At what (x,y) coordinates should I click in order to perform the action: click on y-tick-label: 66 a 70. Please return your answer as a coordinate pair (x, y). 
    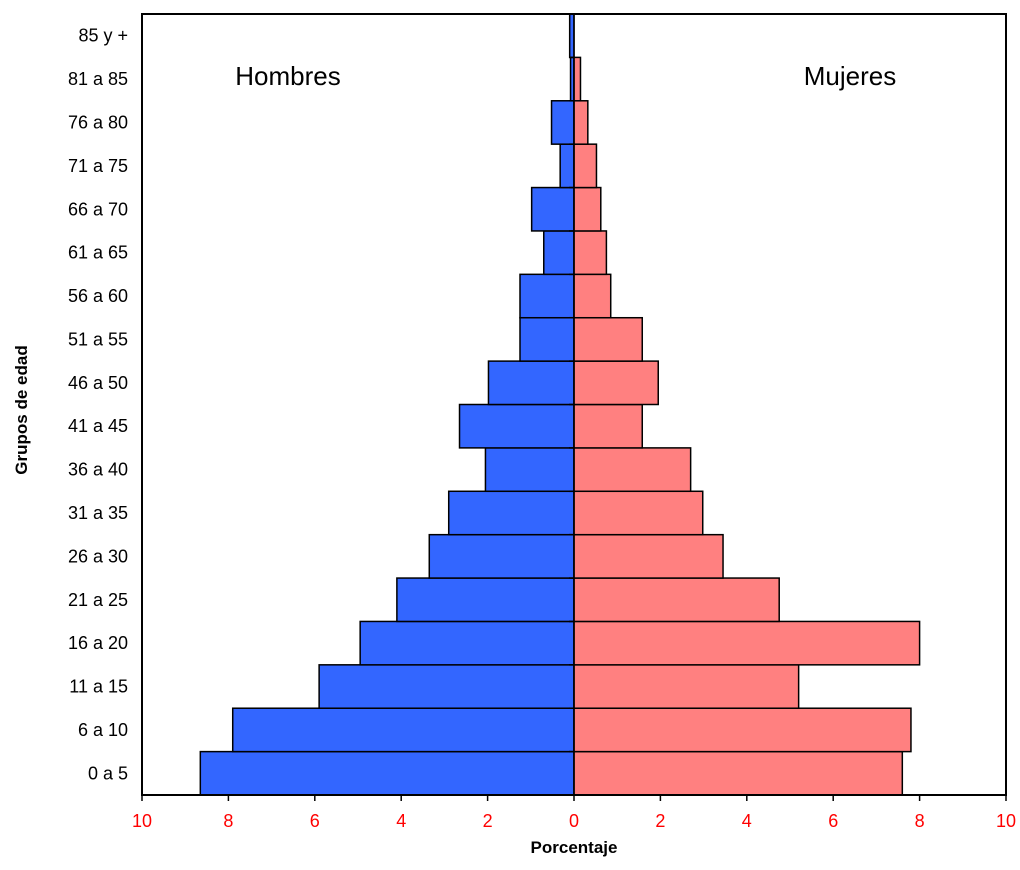
    Looking at the image, I should click on (98, 209).